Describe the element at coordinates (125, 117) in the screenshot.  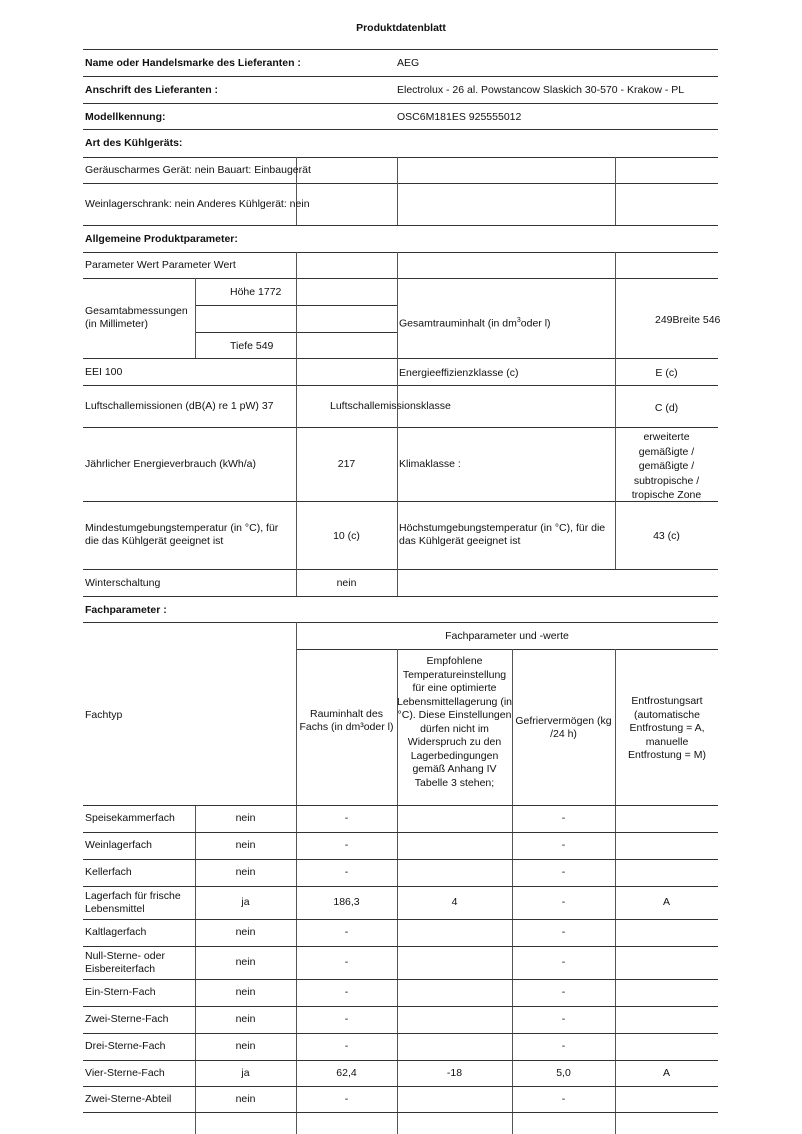
I see `model-label: Modellkennung:` at that location.